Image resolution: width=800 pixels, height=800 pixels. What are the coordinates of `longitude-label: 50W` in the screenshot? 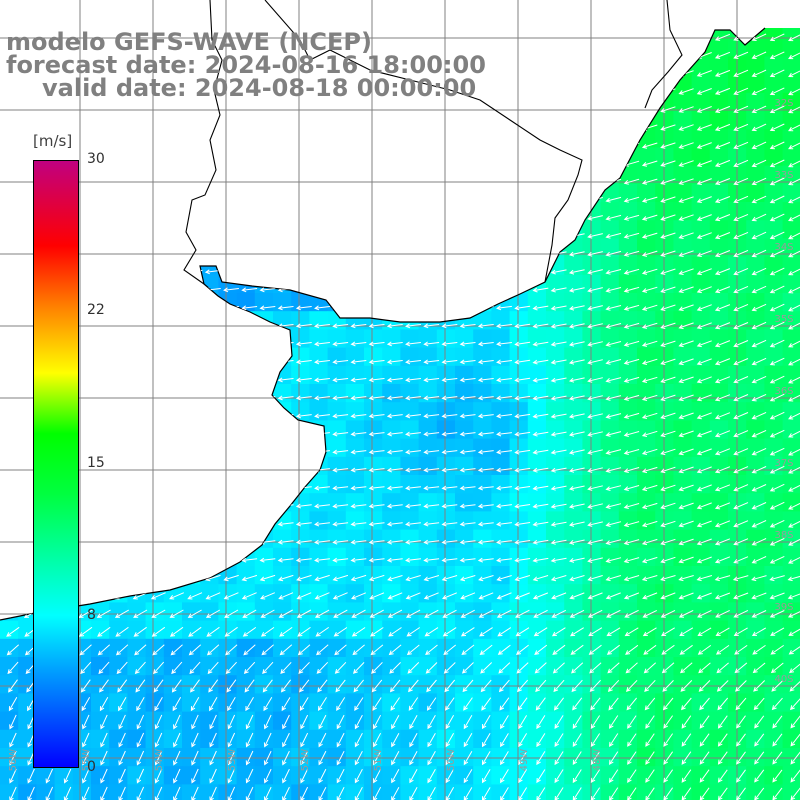 It's located at (451, 760).